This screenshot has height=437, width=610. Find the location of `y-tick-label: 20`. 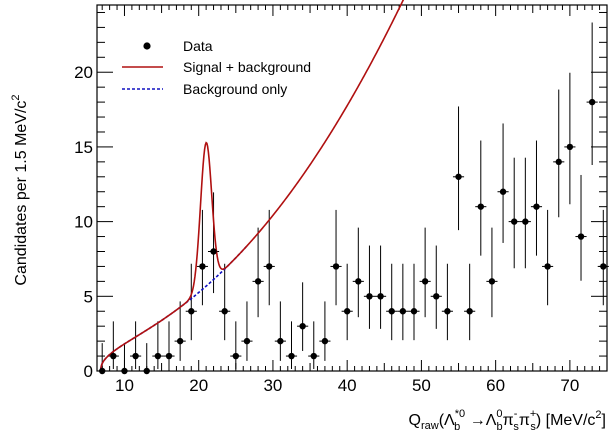

y-tick-label: 20 is located at coordinates (83, 72).